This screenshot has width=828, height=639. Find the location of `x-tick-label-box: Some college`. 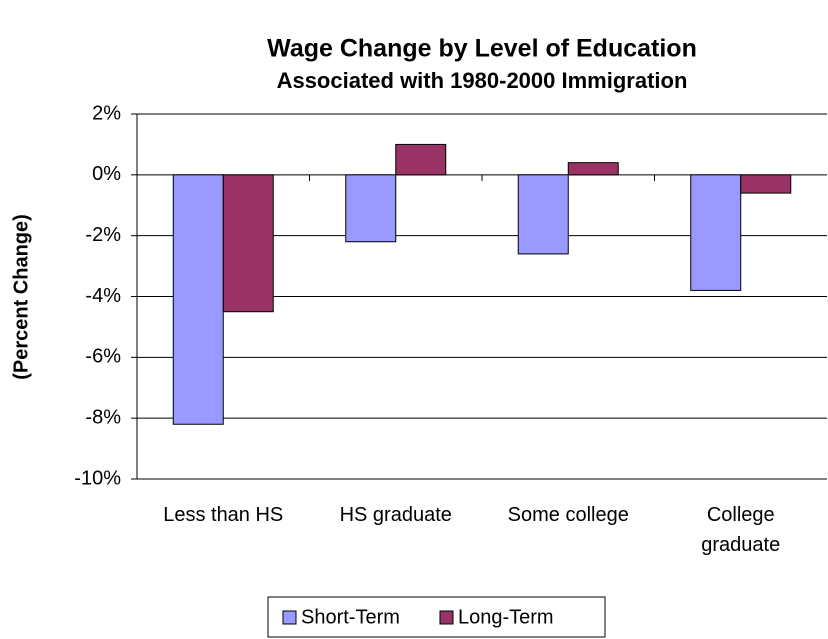

x-tick-label-box: Some college is located at coordinates (568, 515).